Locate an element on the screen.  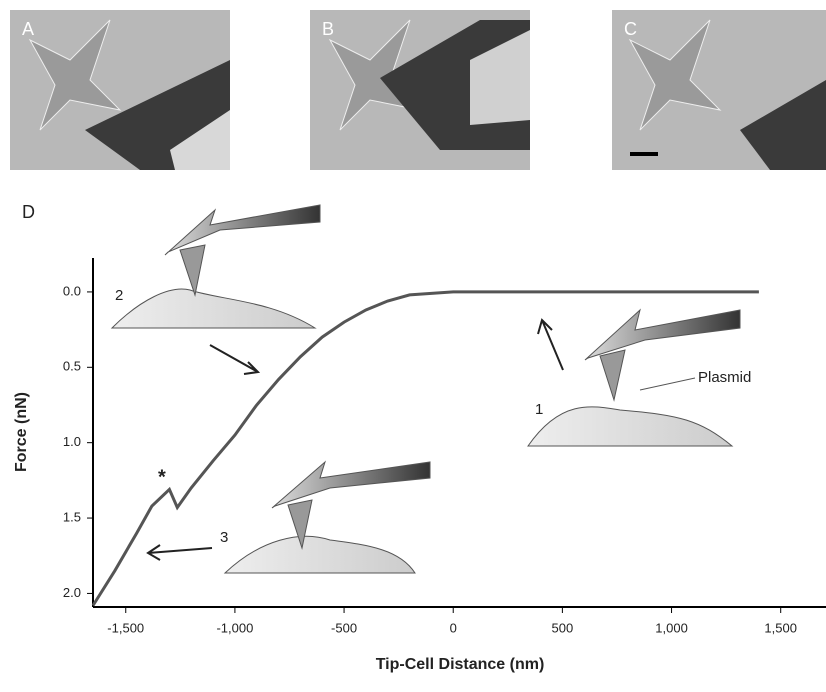
x-axis-title: Tip-Cell Distance (nm) is located at coordinates (460, 664).